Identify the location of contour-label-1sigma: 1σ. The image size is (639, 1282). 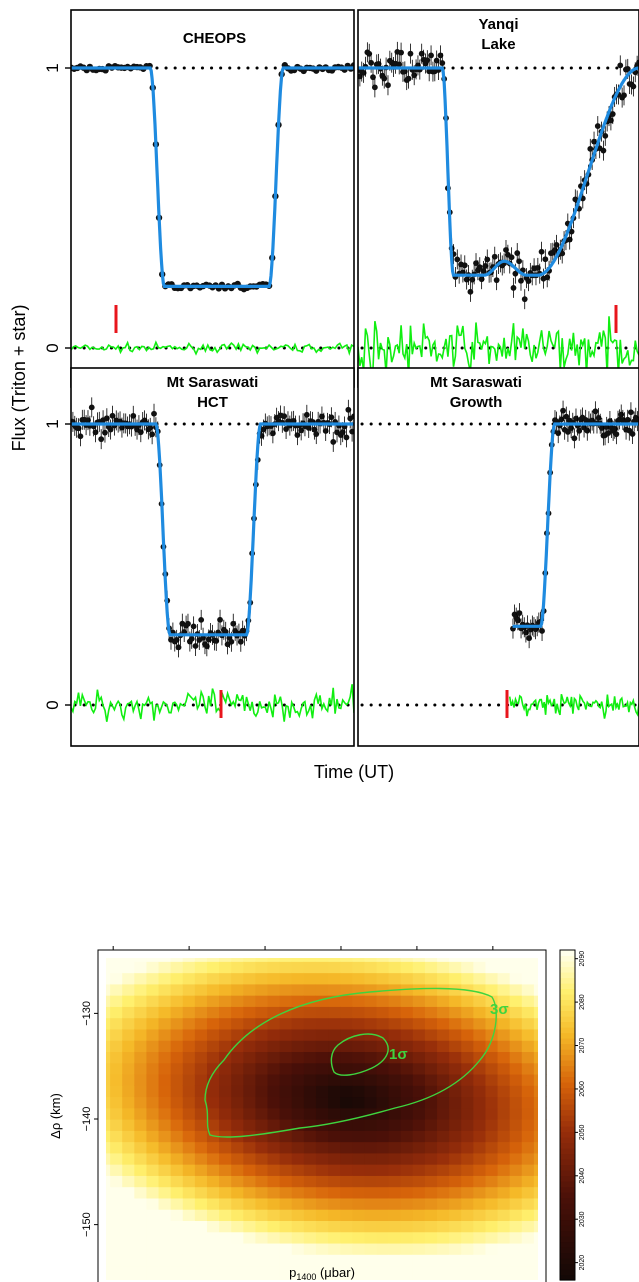
(398, 1054).